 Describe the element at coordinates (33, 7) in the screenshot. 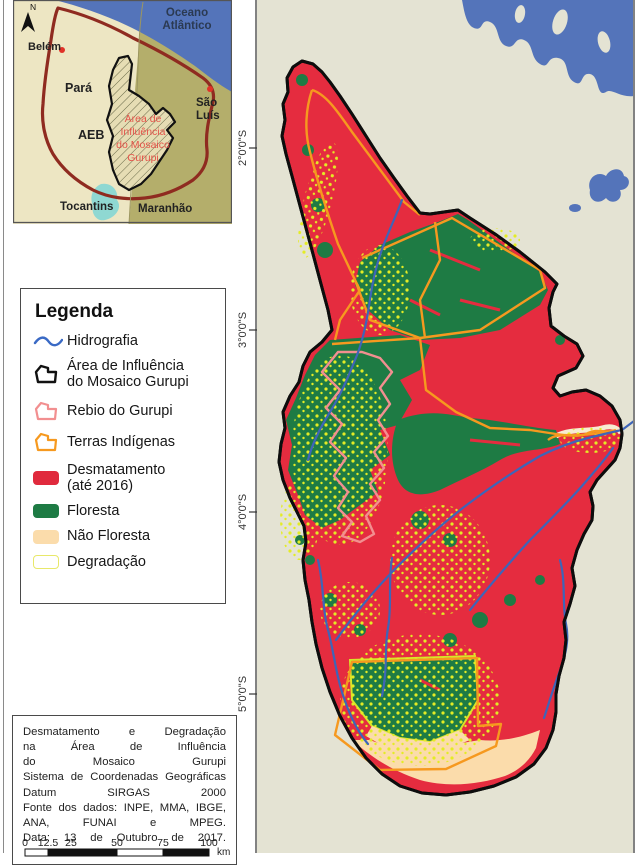

I see `north-arrow-label: N` at that location.